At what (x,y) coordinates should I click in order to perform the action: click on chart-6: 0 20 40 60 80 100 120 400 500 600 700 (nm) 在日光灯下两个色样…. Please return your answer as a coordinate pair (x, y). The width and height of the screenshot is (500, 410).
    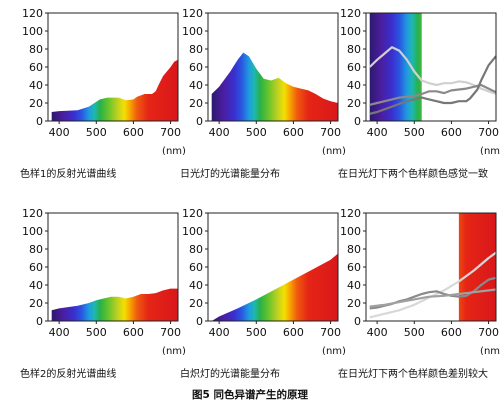
    Looking at the image, I should click on (419, 297).